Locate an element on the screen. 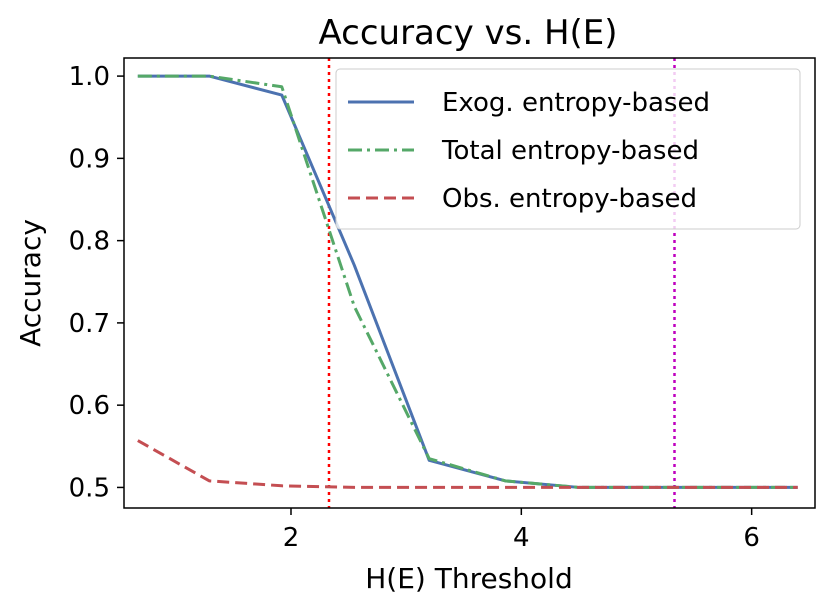 The height and width of the screenshot is (610, 831). legend-label-2: Total entropy-based is located at coordinates (570, 151).